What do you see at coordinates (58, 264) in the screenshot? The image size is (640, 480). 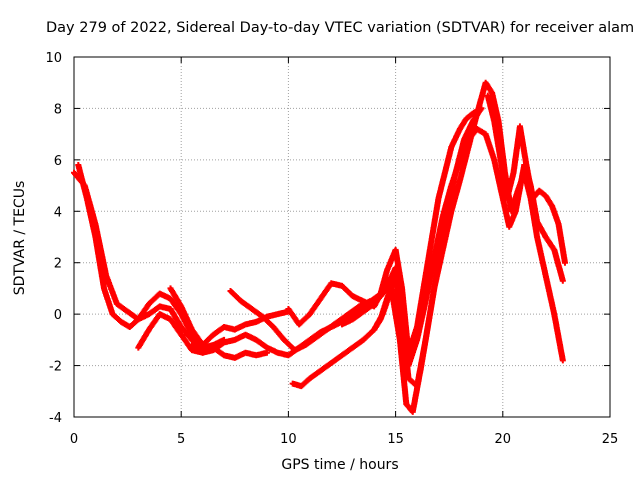 I see `y-tick-label: 2` at bounding box center [58, 264].